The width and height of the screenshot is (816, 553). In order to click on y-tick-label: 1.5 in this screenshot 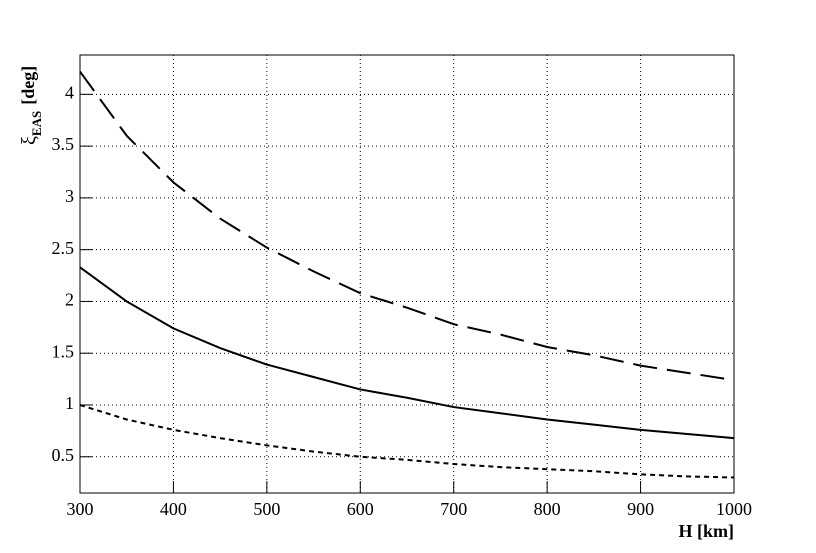, I will do `click(63, 351)`.